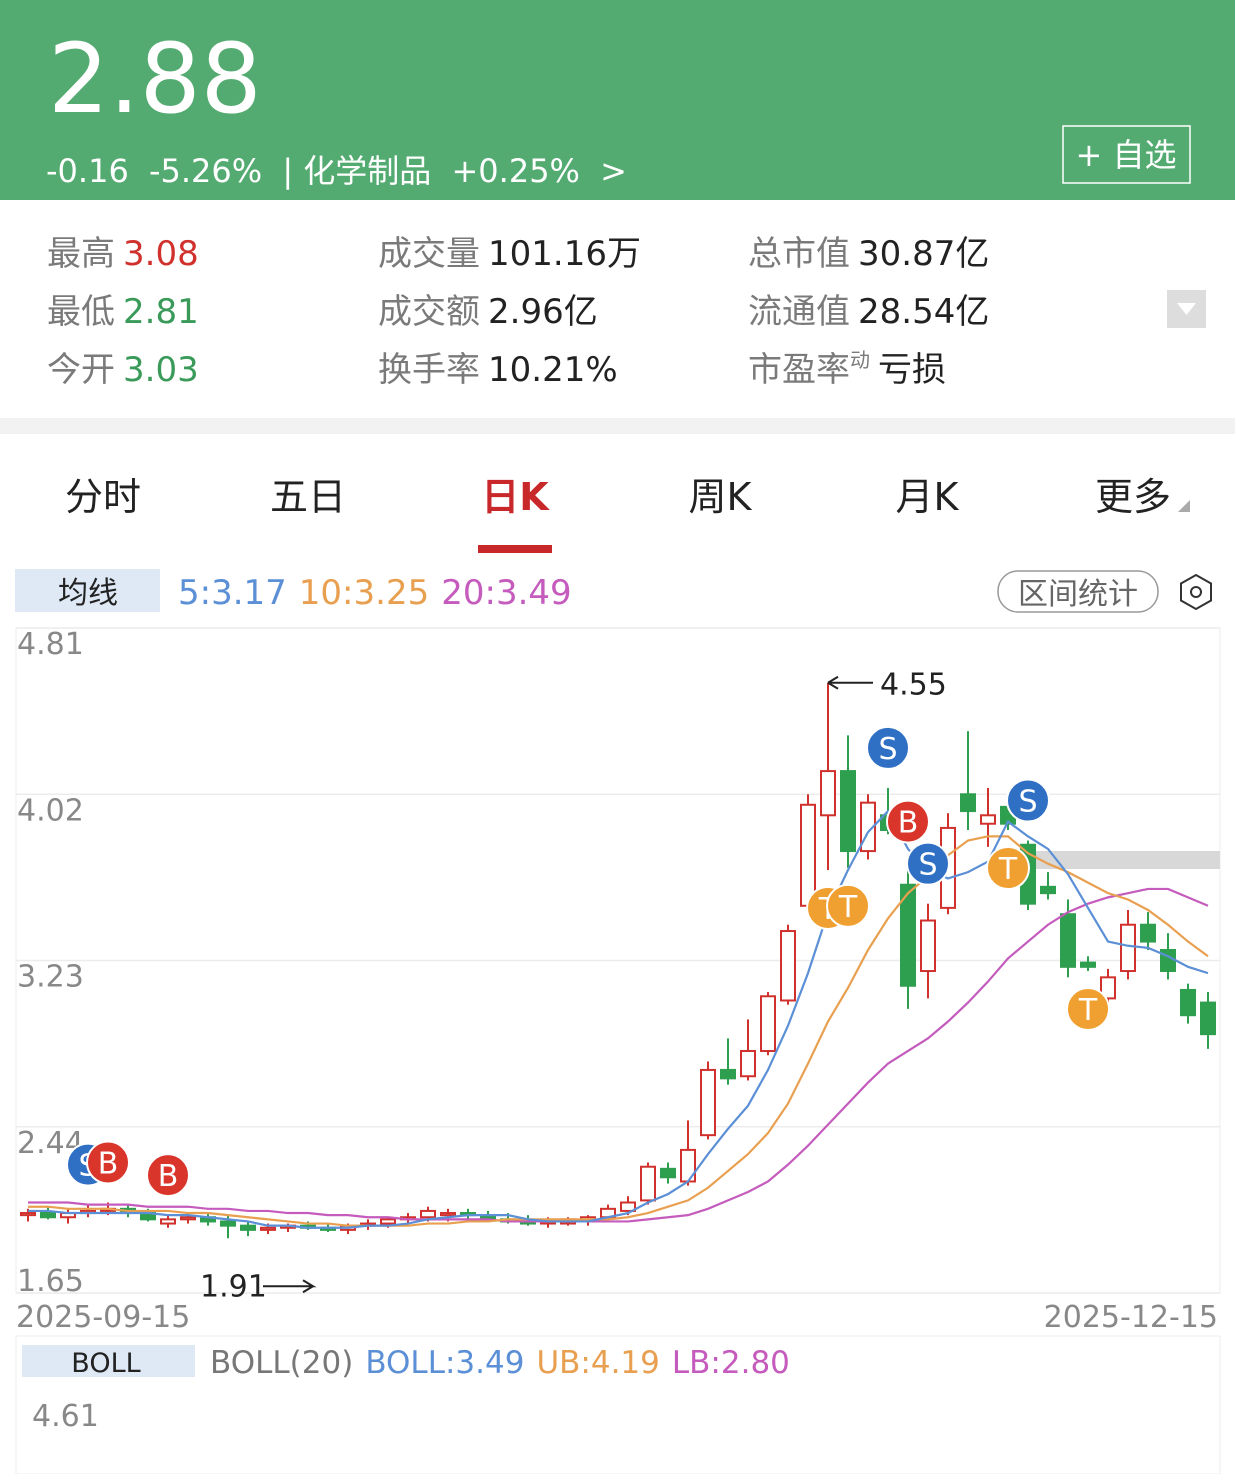 The width and height of the screenshot is (1235, 1474). I want to click on low-label: 1.91, so click(233, 1286).